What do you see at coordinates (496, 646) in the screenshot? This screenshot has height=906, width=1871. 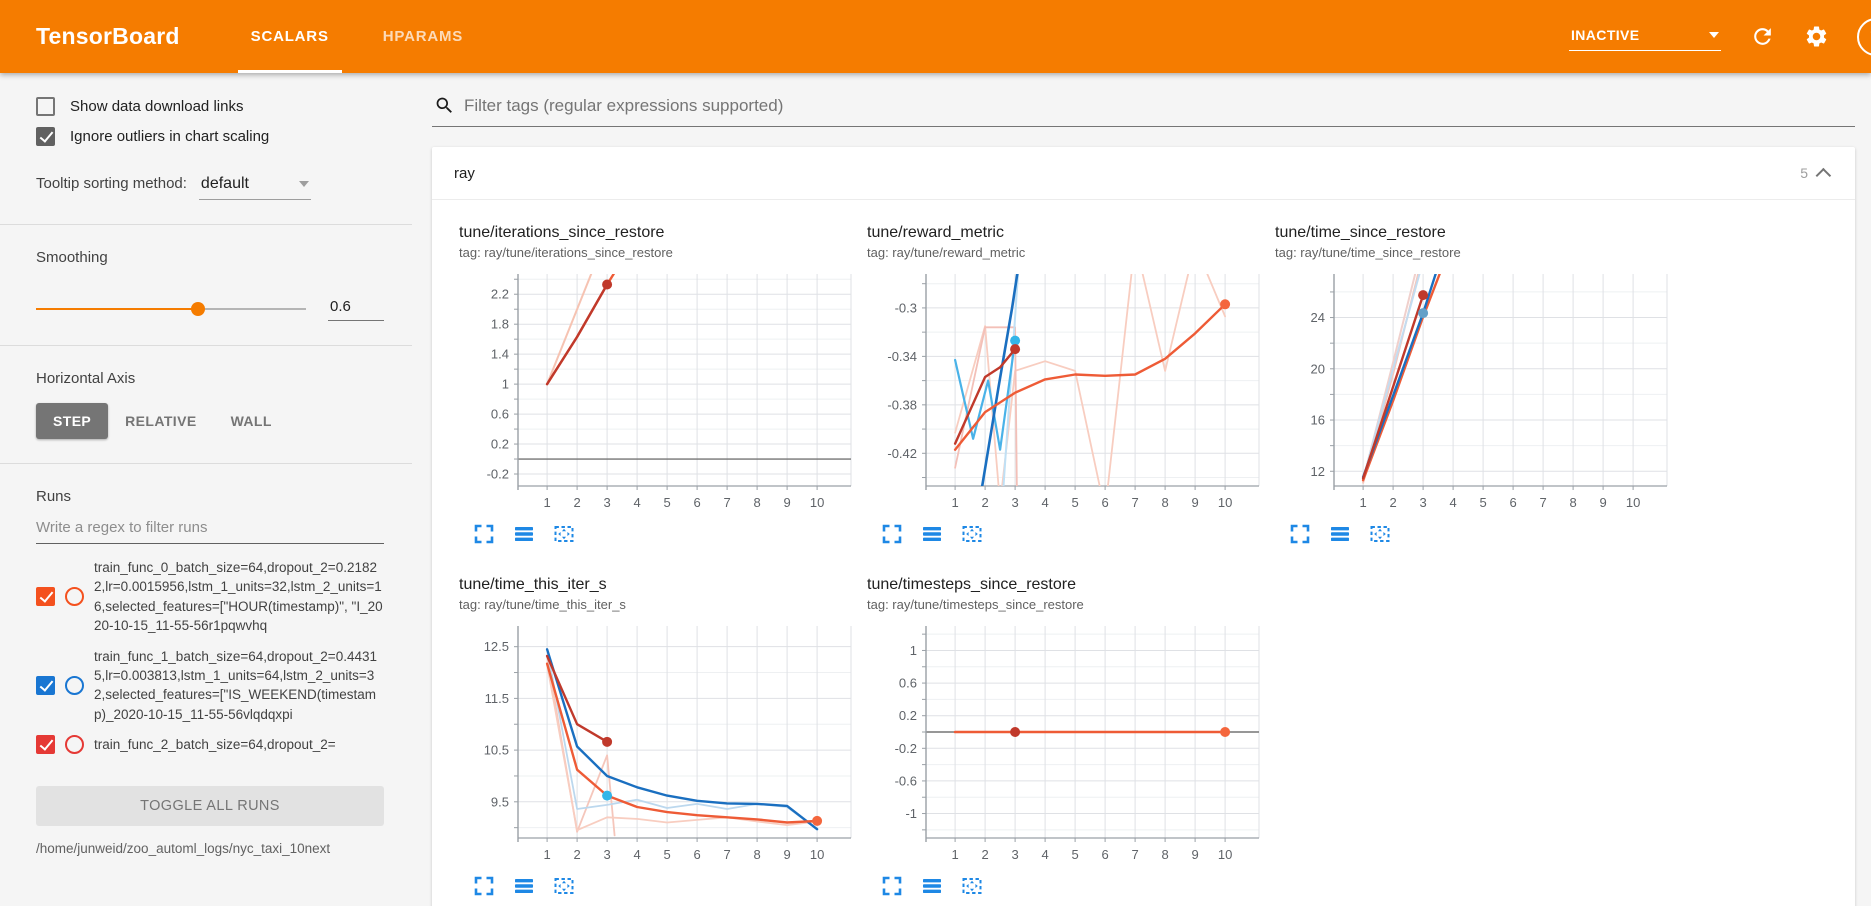 I see `svg-text: 12.5` at bounding box center [496, 646].